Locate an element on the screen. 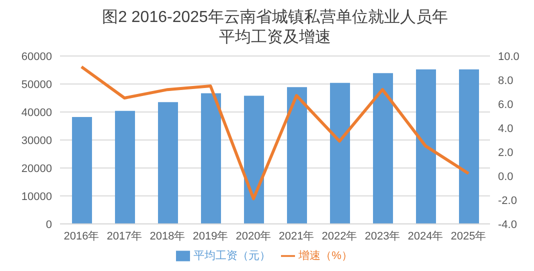  legend-label: 增速（%） is located at coordinates (325, 256).